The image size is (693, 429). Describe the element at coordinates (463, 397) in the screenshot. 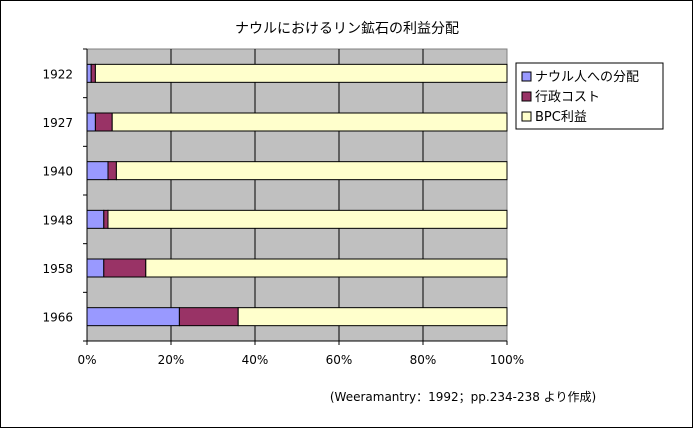

I see `source-note: (Weeramantry：1992；pp.234-238 より作成)` at that location.